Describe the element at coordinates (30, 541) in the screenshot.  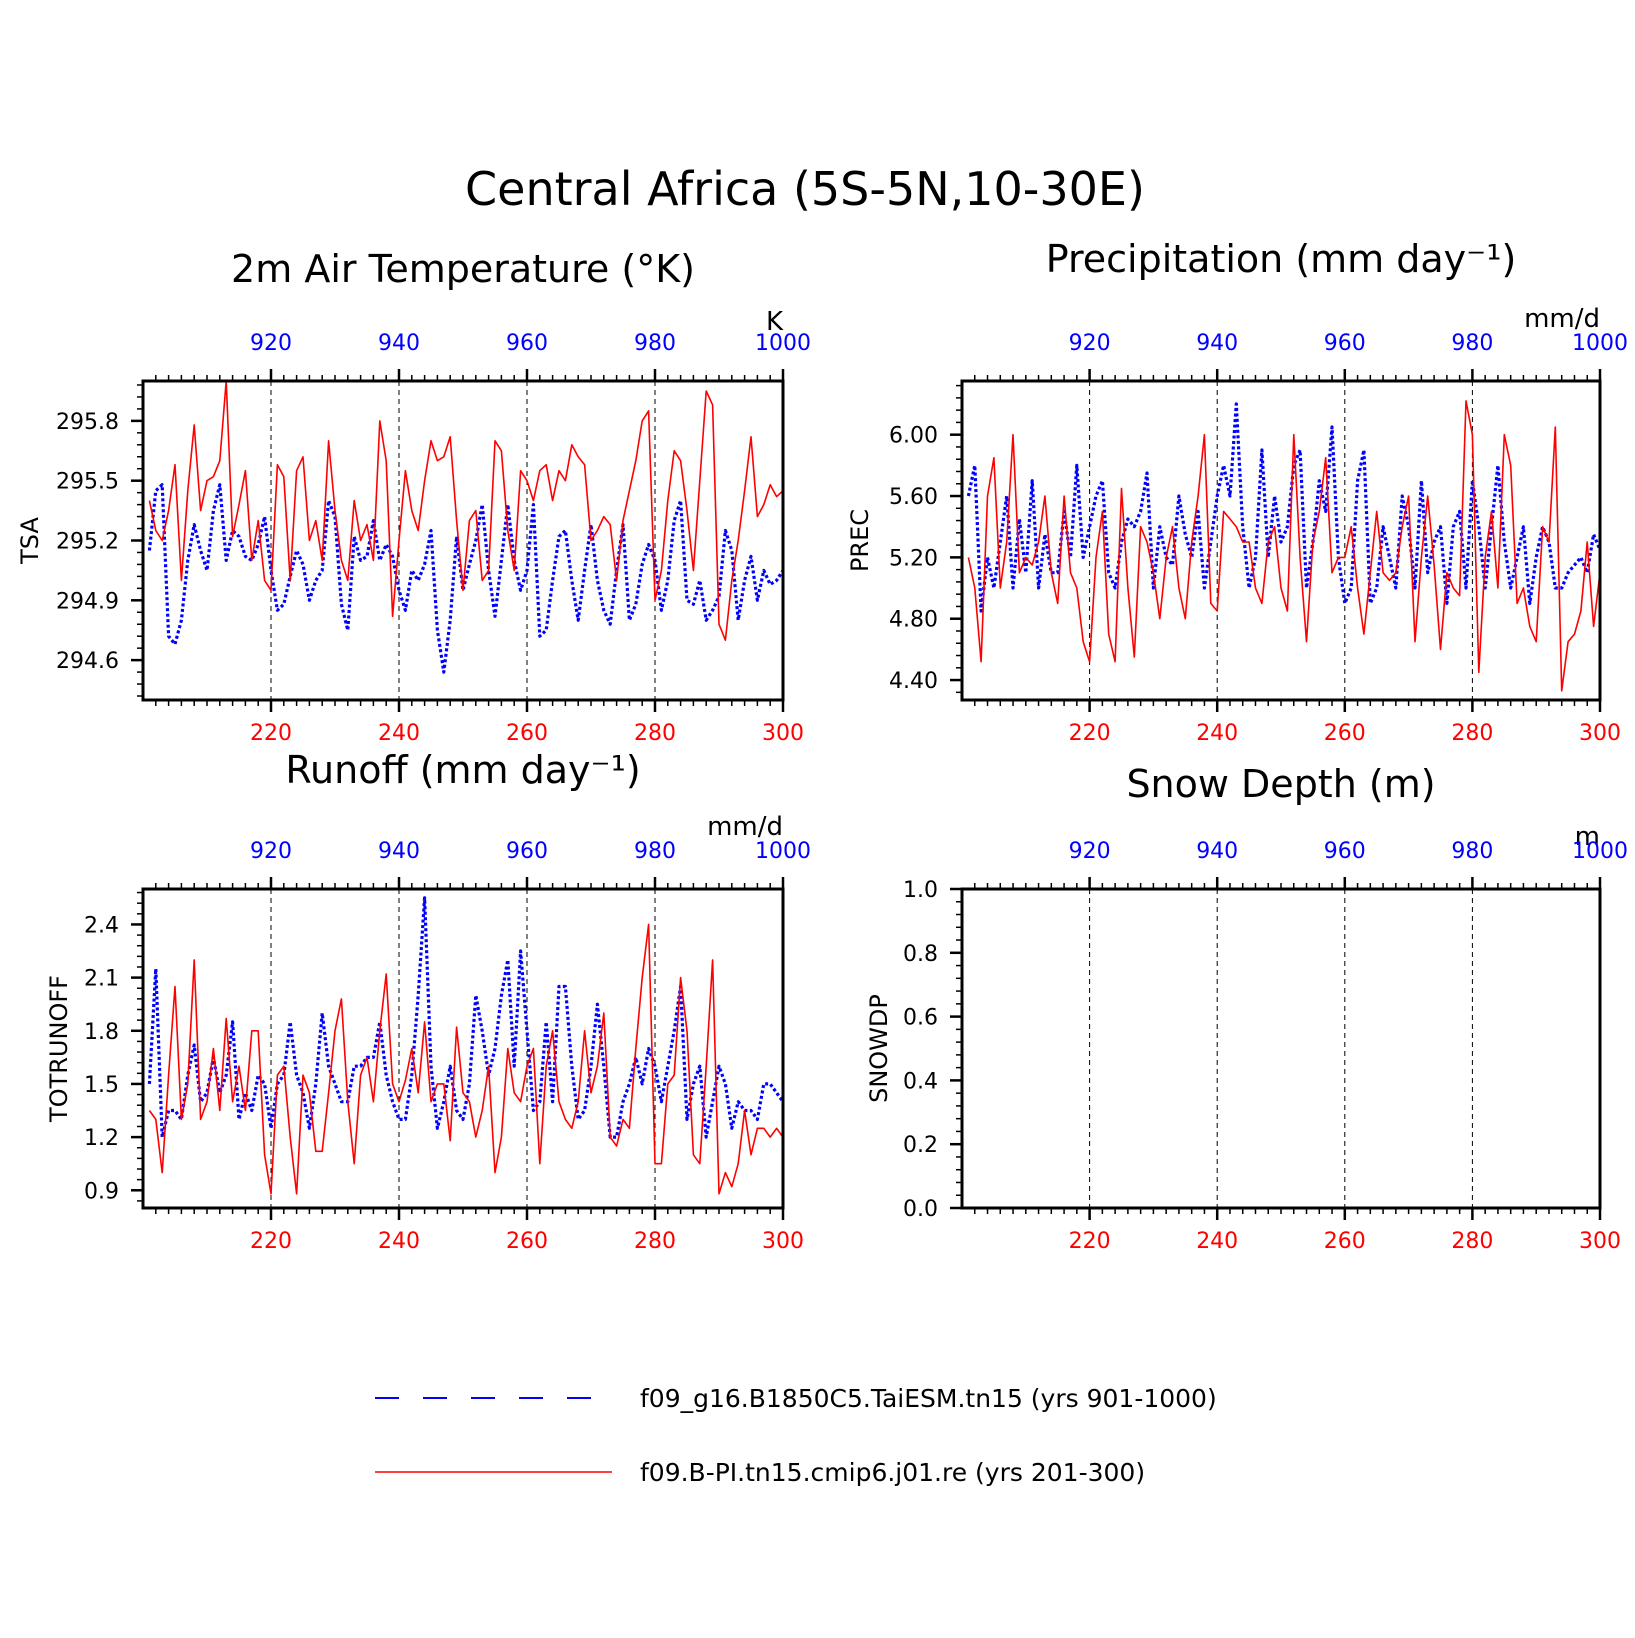
I see `y-axis-label: TSA` at that location.